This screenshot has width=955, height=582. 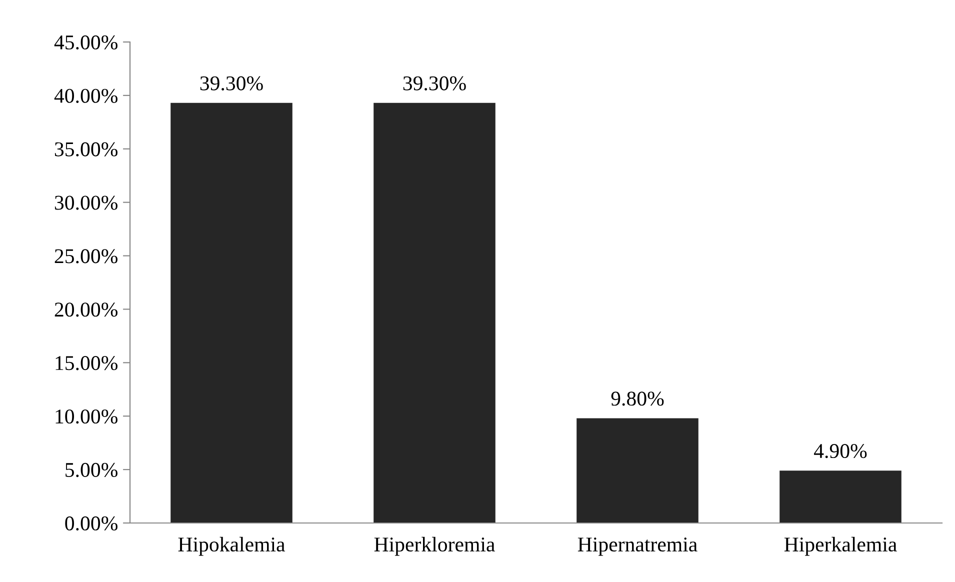 I want to click on data-label: 4.90%, so click(x=840, y=451).